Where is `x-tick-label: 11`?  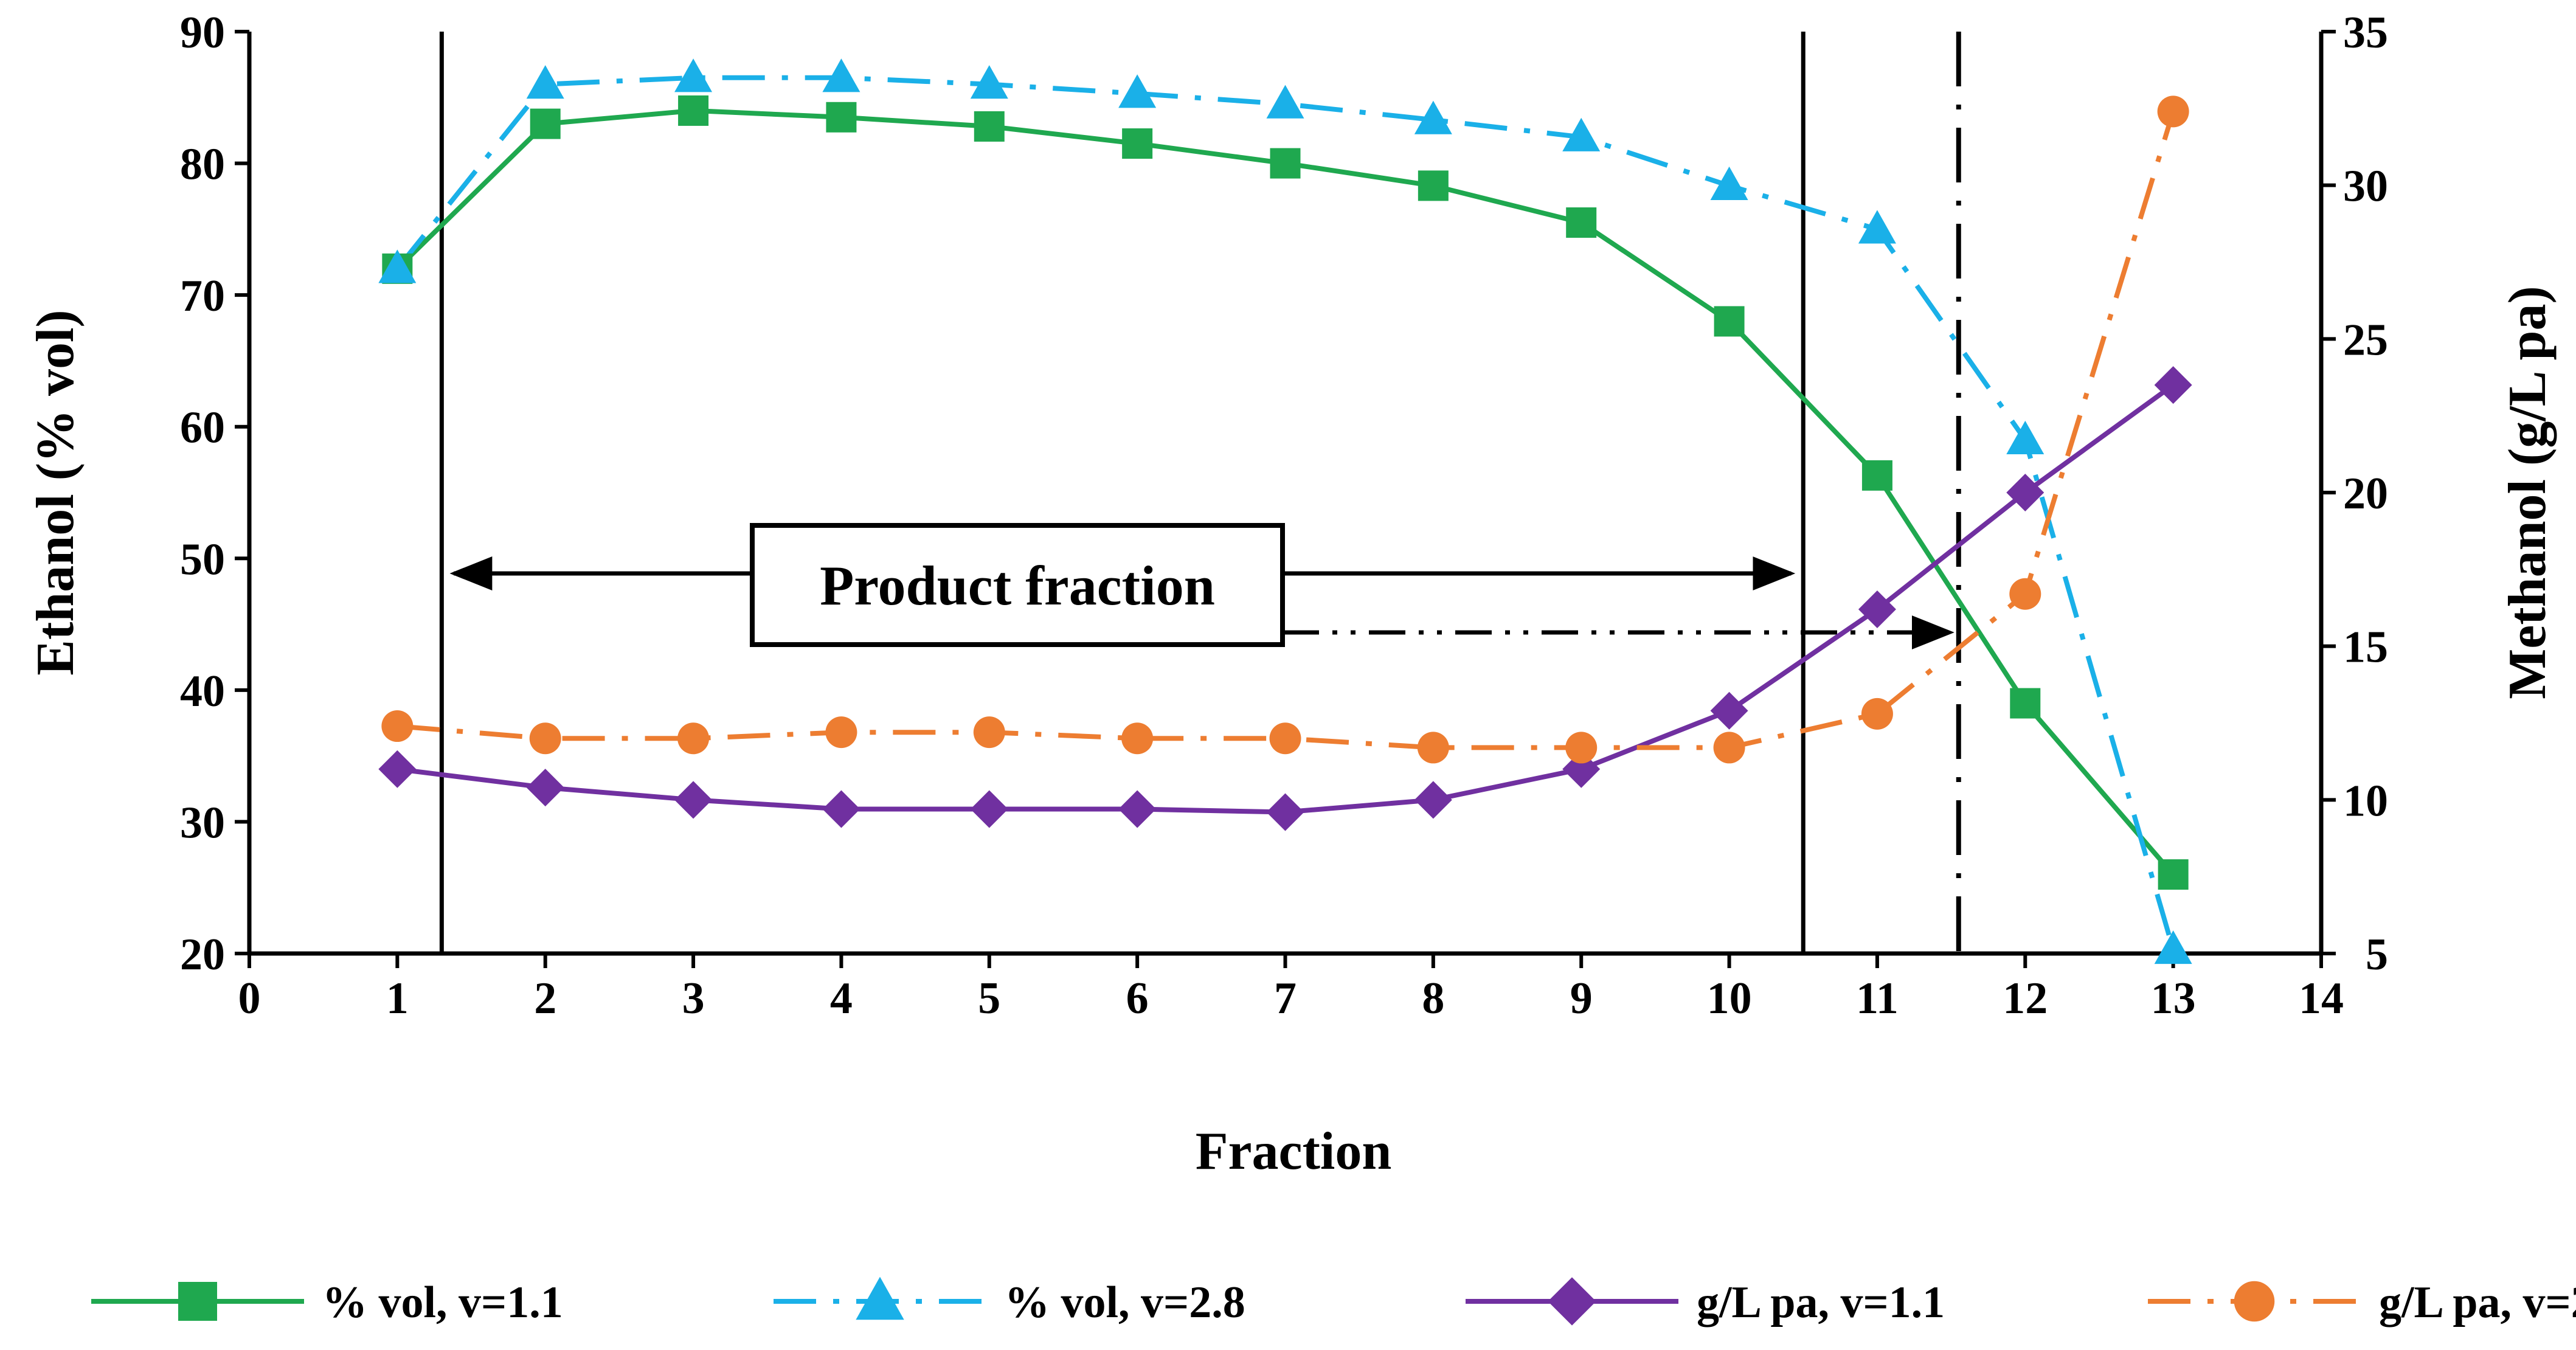 x-tick-label: 11 is located at coordinates (1877, 998).